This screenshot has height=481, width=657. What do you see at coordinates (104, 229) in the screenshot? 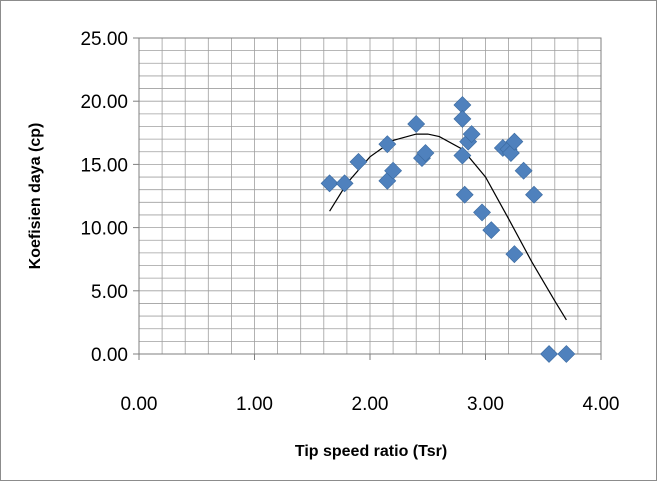
I see `y-tick-label: 10.00` at bounding box center [104, 229].